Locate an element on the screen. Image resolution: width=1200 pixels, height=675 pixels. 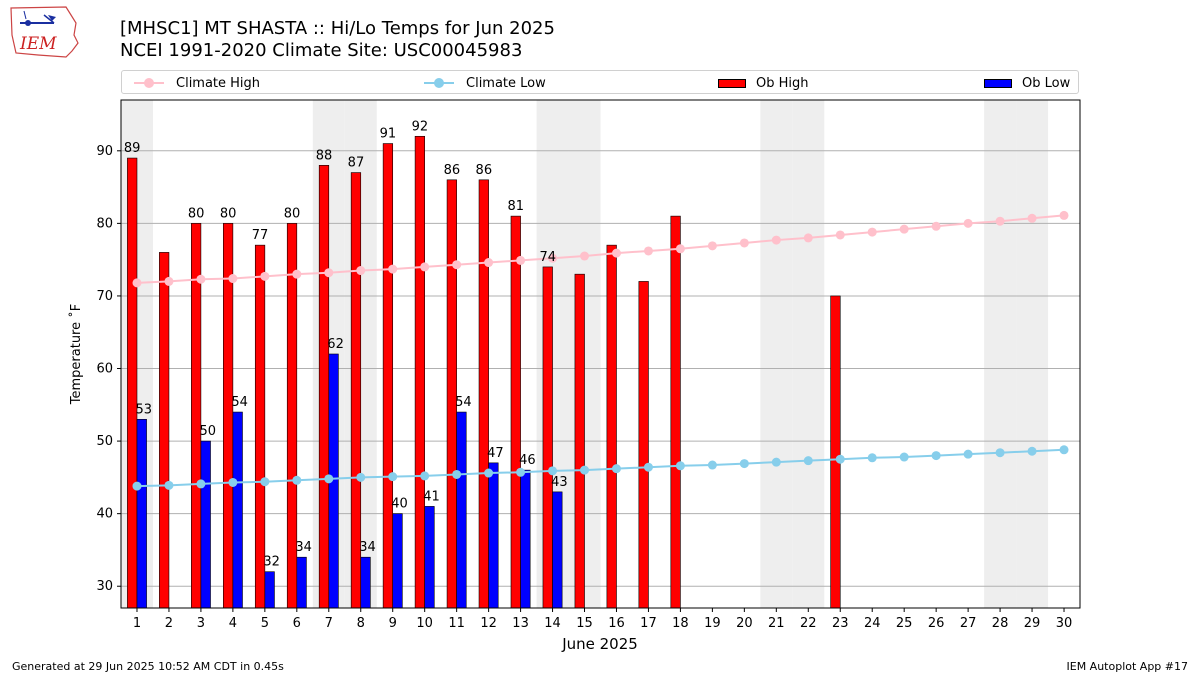
y-tick-label: 80 is located at coordinates (104, 223).